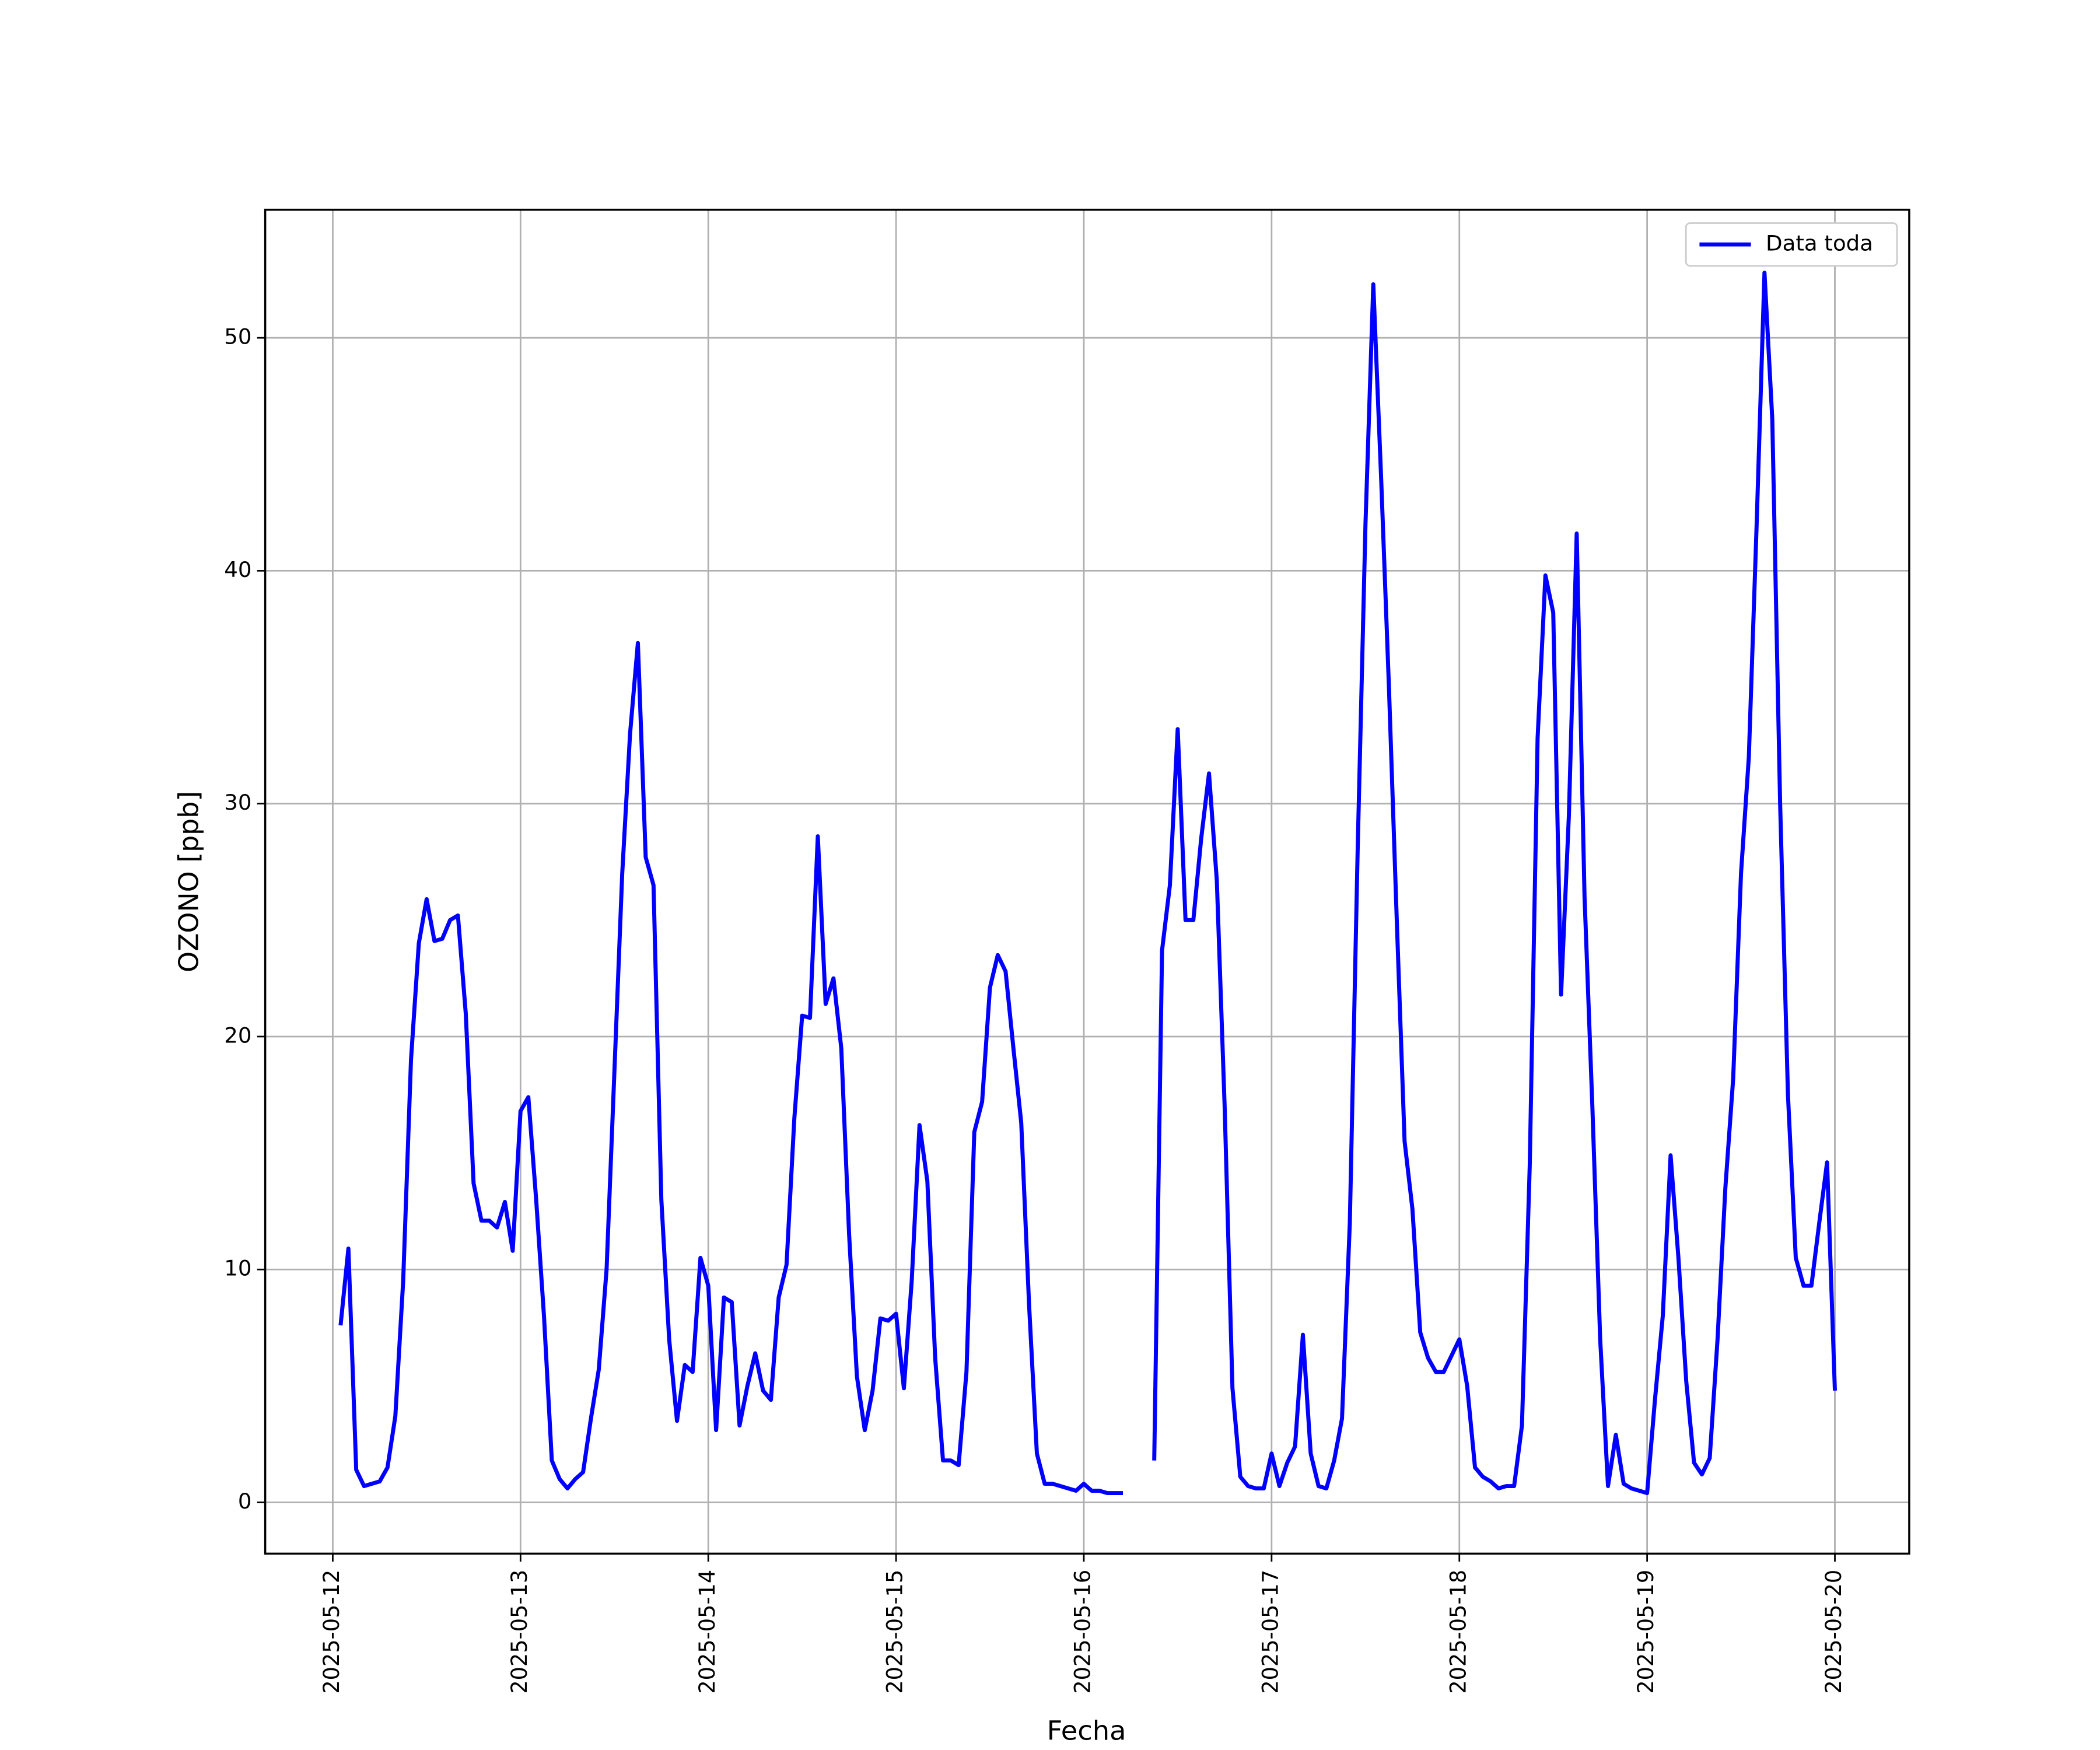 Image resolution: width=2100 pixels, height=1750 pixels. What do you see at coordinates (708, 1632) in the screenshot?
I see `x-tick-label: 2025-05-14` at bounding box center [708, 1632].